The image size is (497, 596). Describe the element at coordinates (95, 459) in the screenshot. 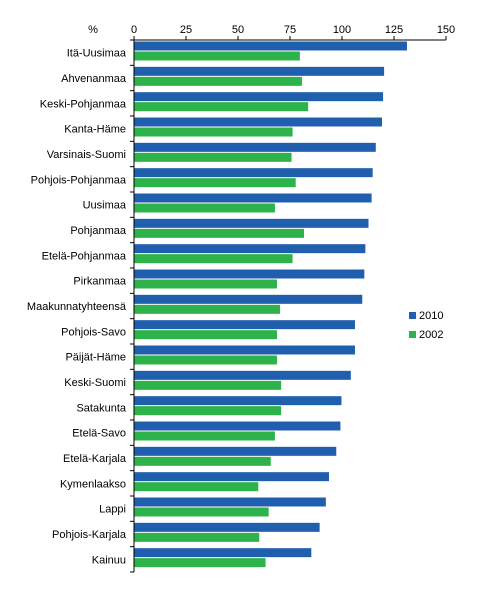

I see `category-label: Etelä-Karjala` at that location.